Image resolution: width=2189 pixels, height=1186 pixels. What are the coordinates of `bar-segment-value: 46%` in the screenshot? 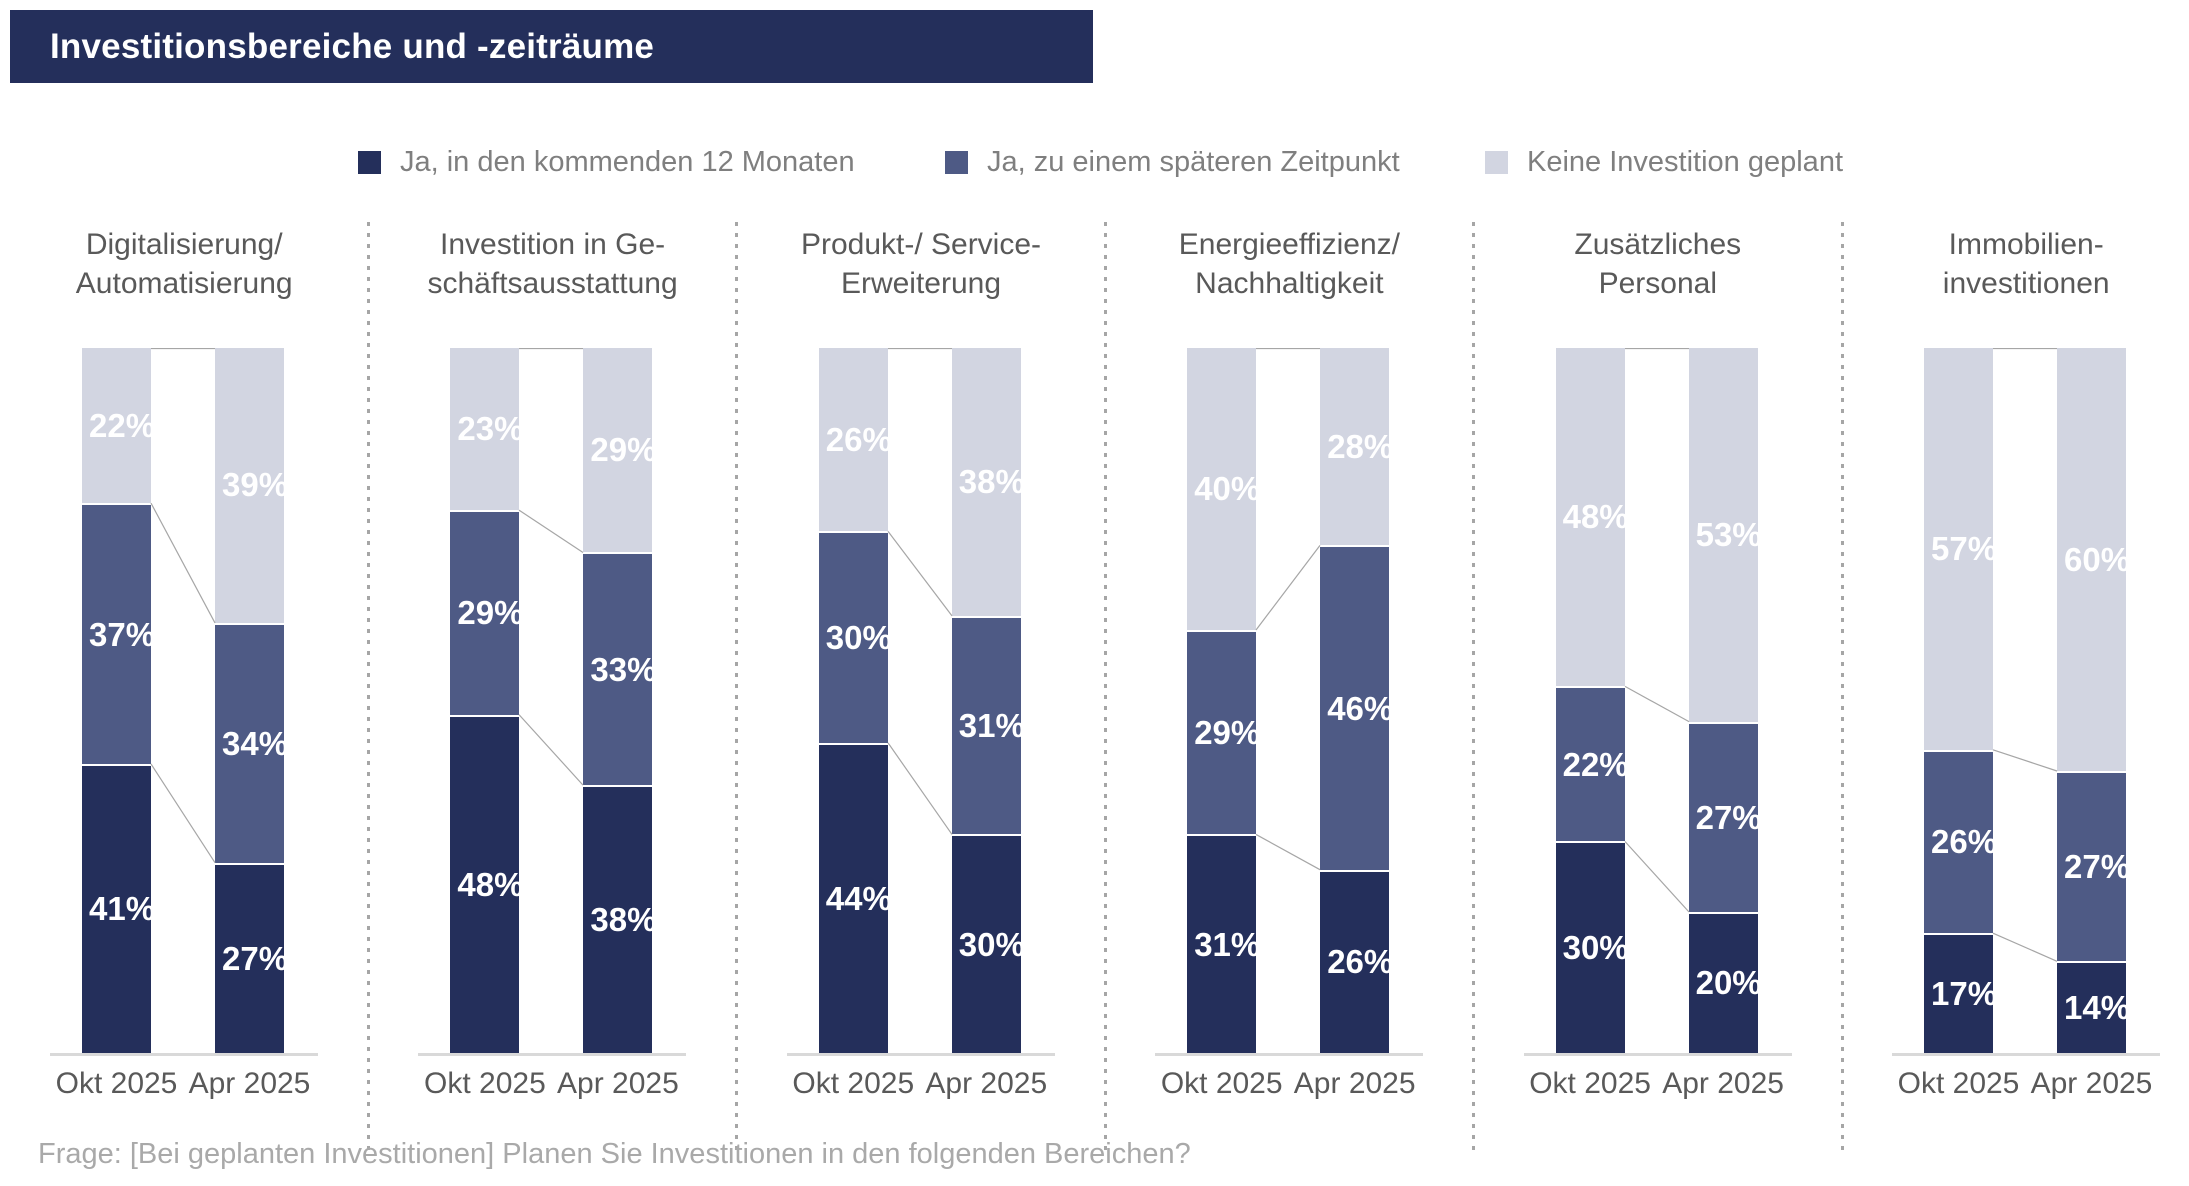 It's located at (1360, 708).